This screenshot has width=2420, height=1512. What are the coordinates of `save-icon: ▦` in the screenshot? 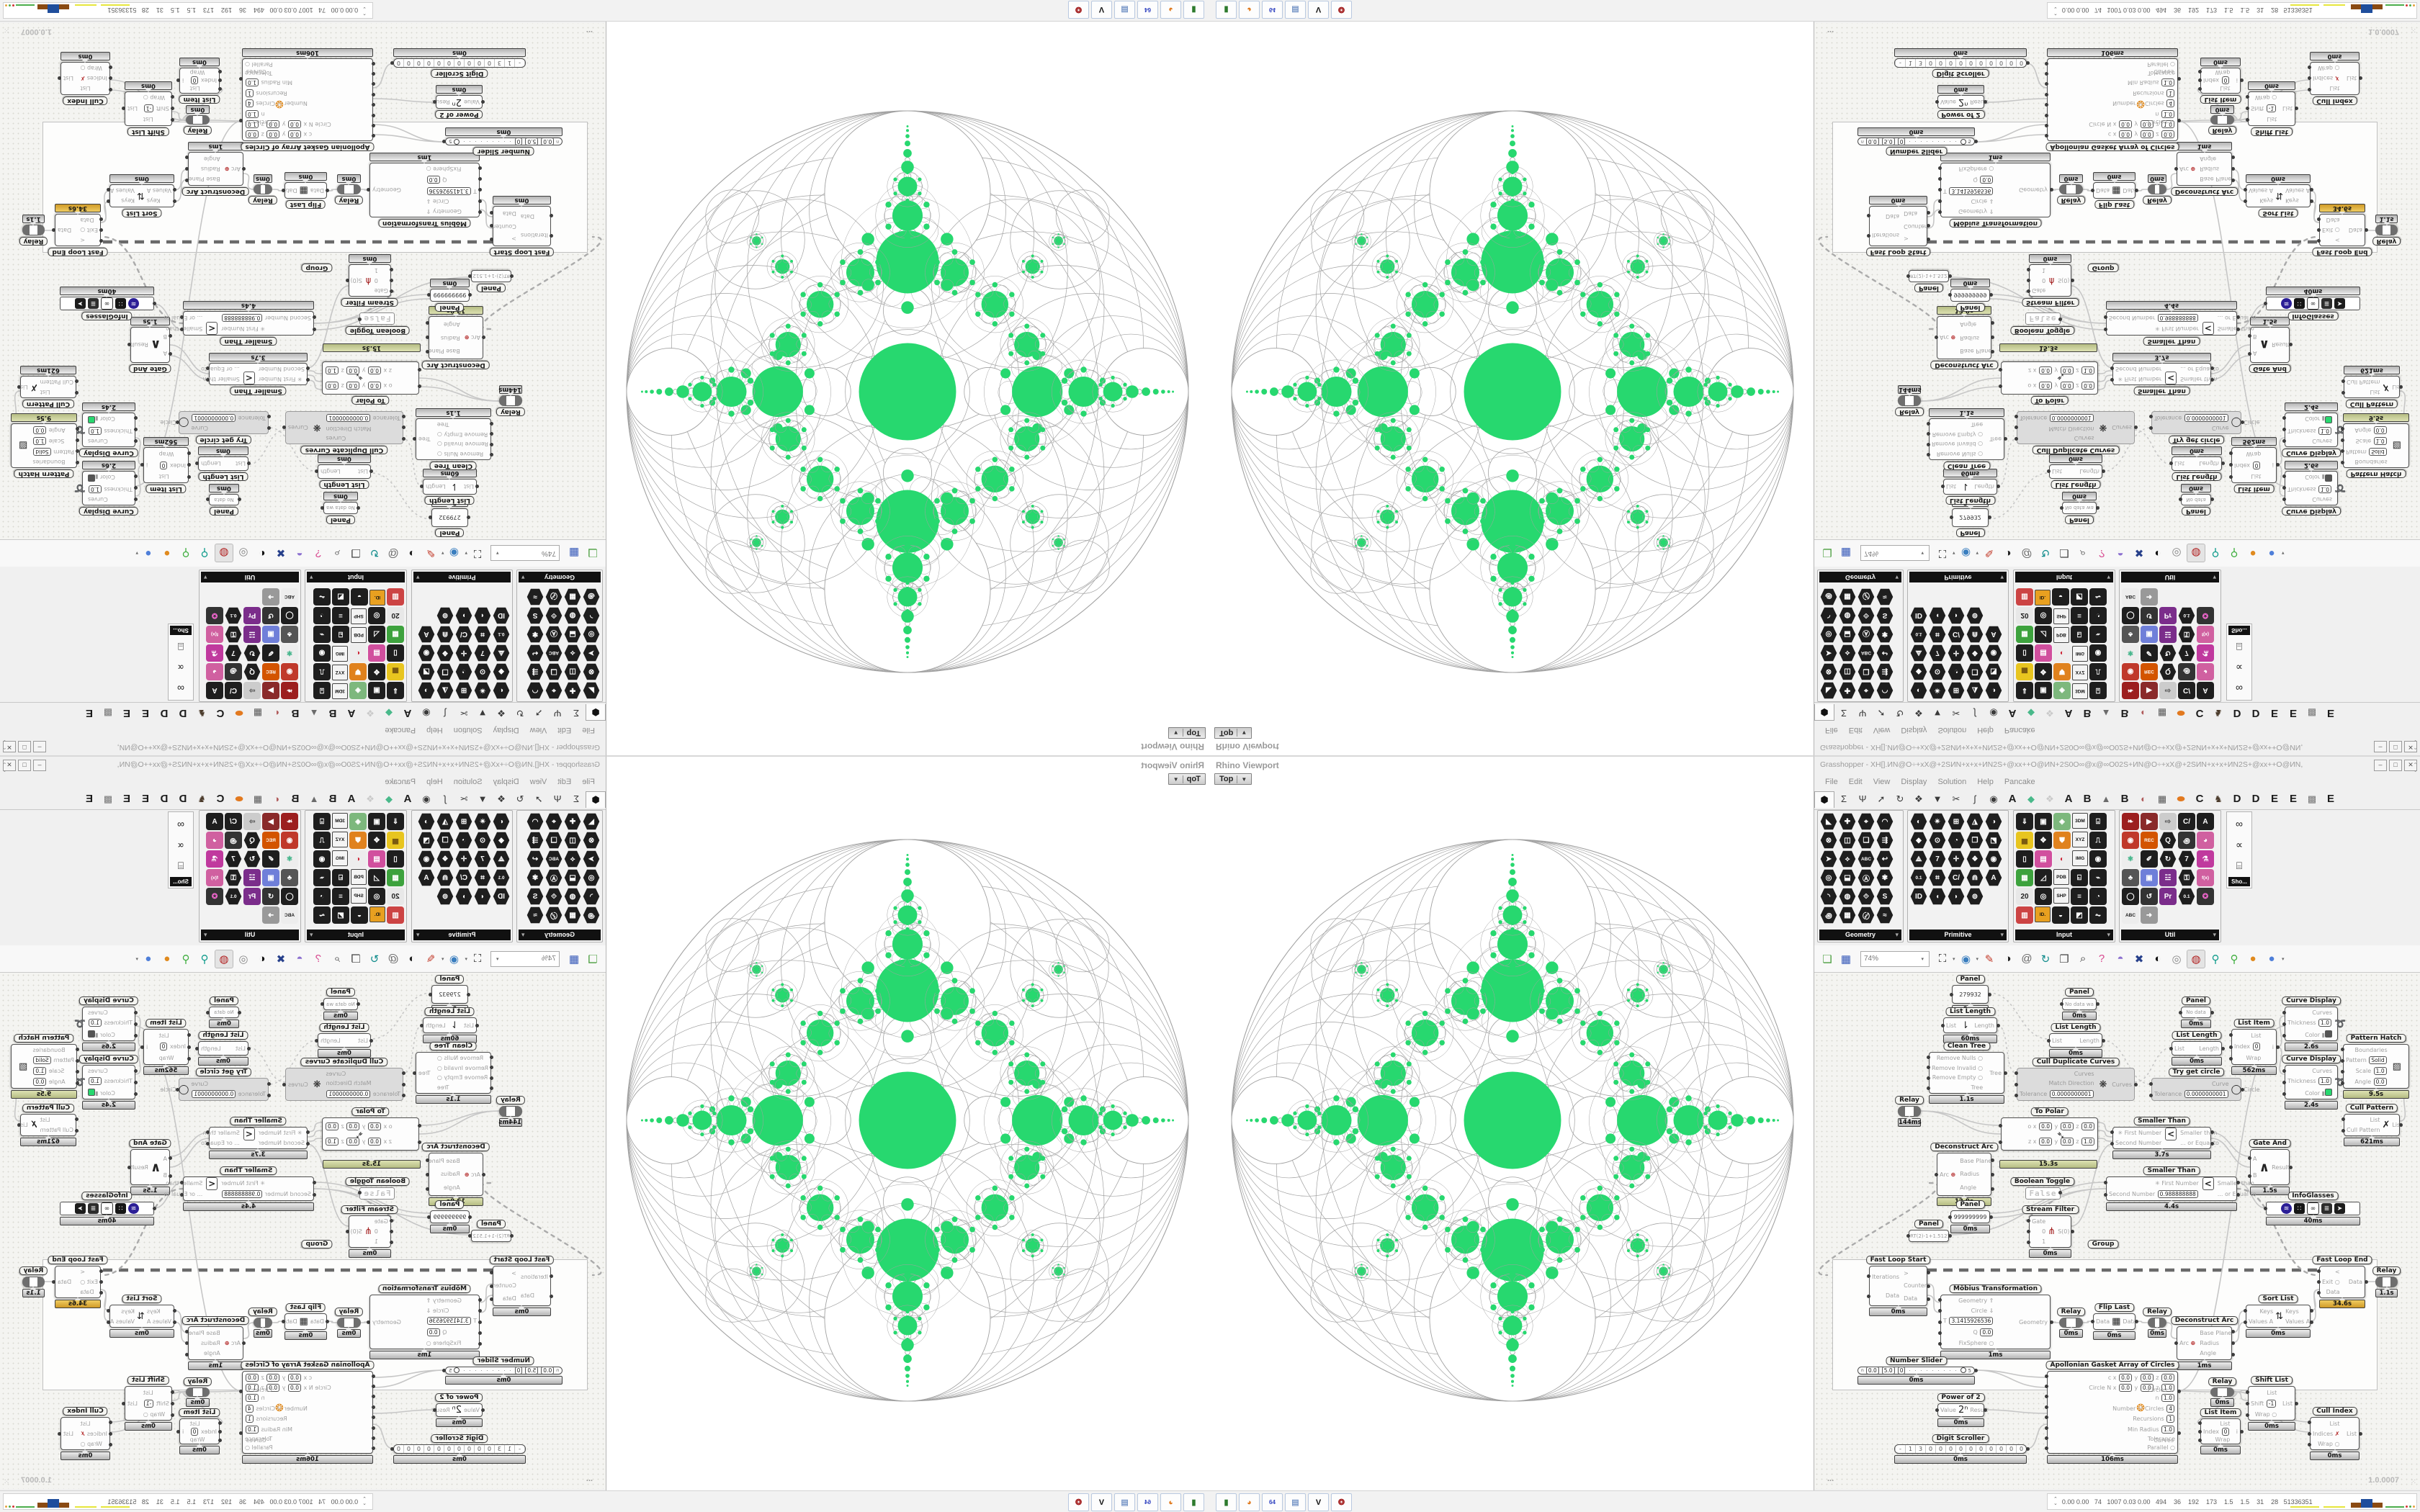 It's located at (574, 552).